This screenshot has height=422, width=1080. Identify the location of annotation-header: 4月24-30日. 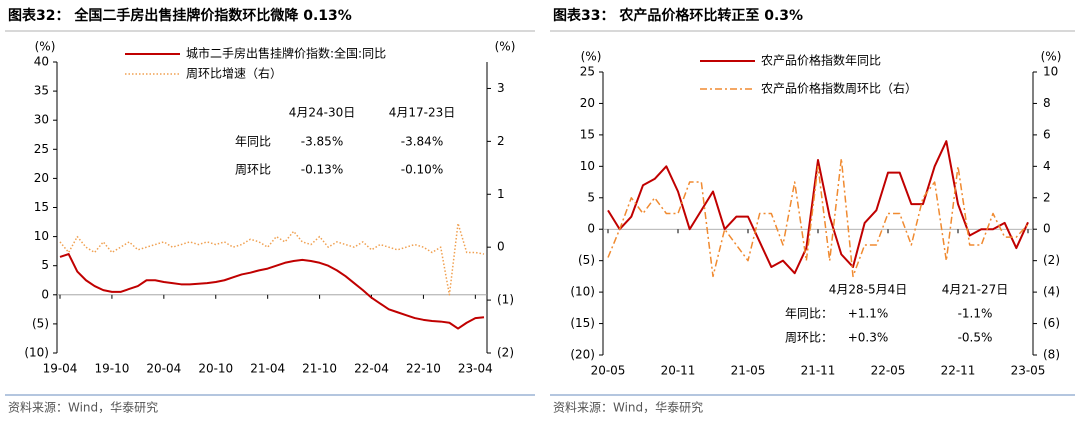
(322, 113).